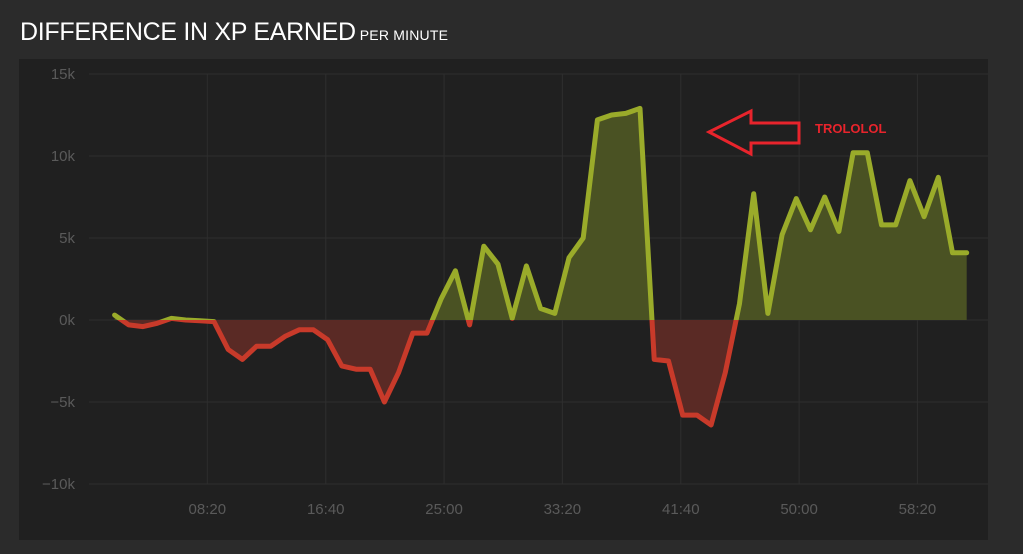  Describe the element at coordinates (67, 320) in the screenshot. I see `y-tick-label: 0k` at that location.